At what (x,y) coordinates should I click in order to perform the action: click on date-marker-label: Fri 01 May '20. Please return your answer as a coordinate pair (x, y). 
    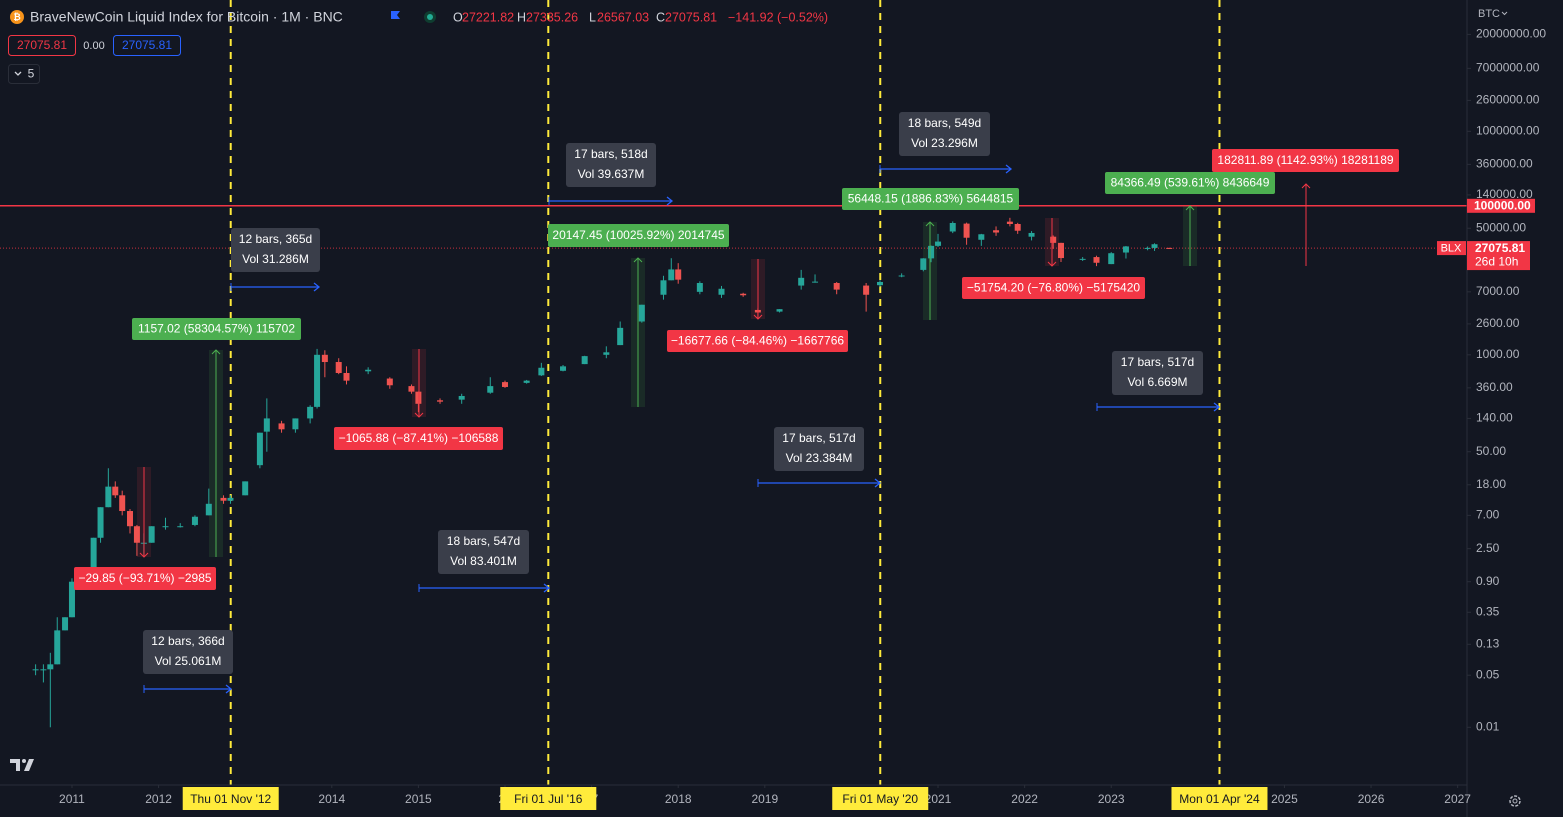
    Looking at the image, I should click on (880, 799).